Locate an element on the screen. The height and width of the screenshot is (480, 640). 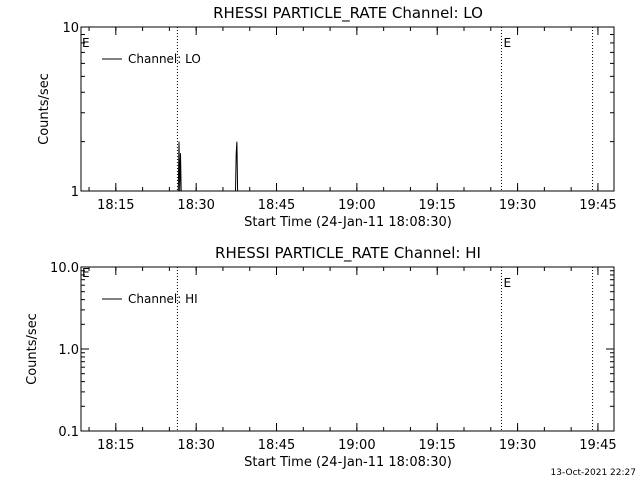
legend-label: Channel: HI is located at coordinates (163, 299).